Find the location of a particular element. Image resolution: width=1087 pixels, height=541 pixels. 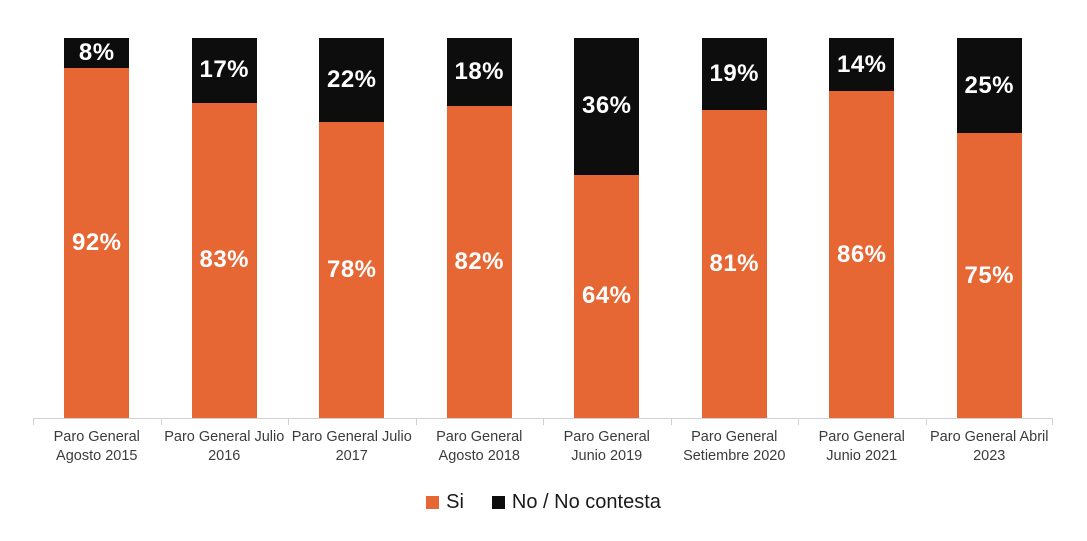

category-label: Paro General Junio 2021 is located at coordinates (861, 446).